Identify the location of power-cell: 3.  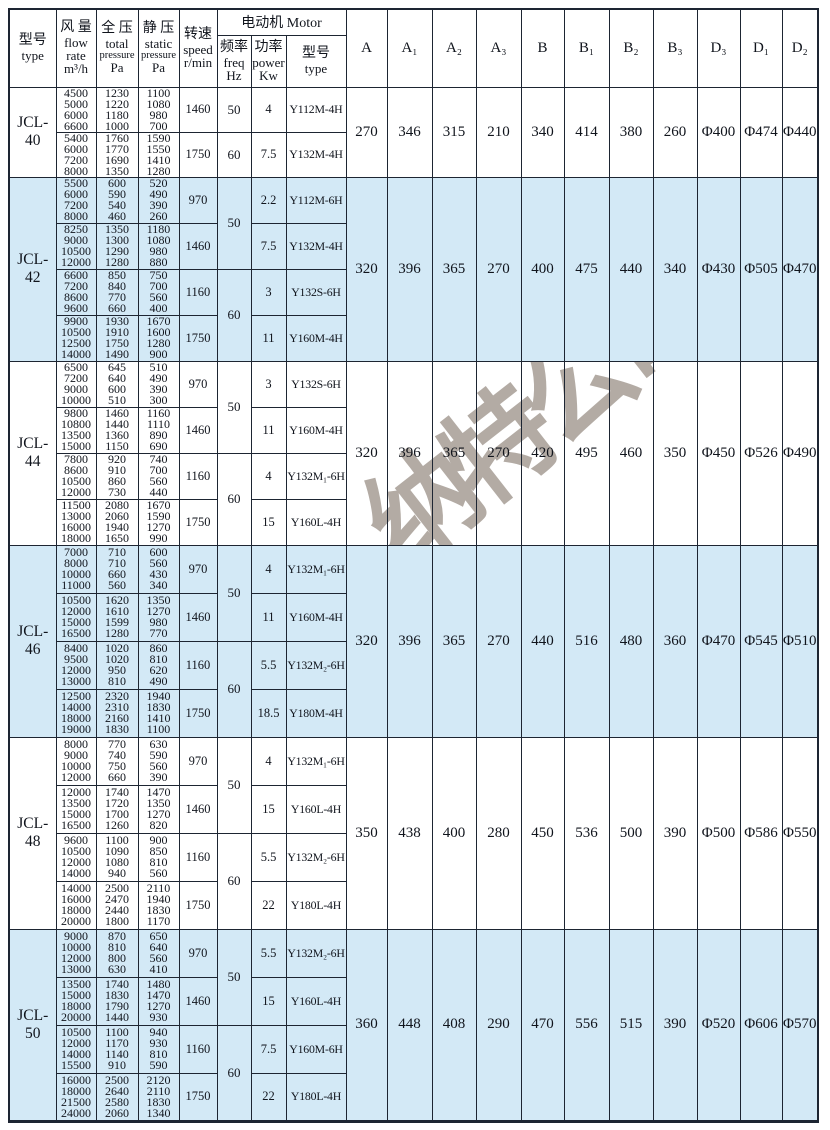
(268, 292).